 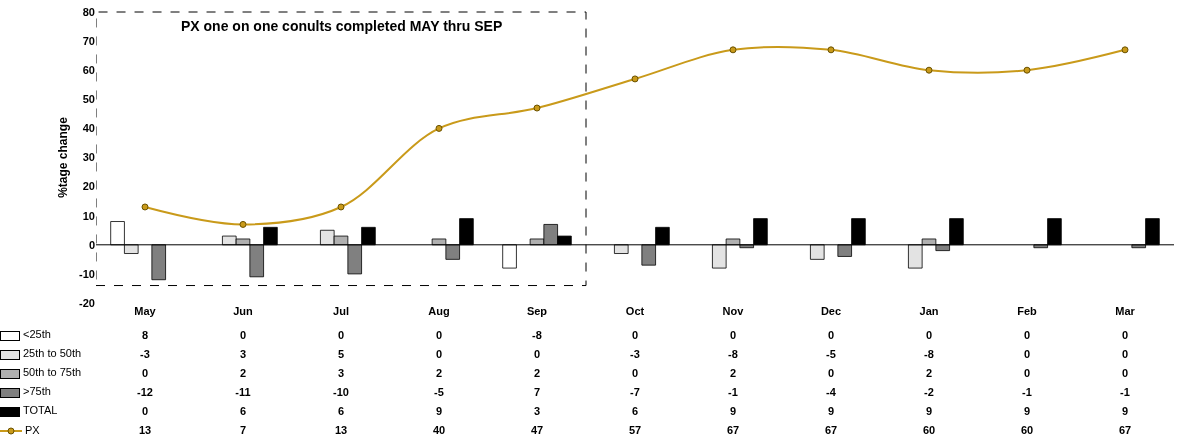 I want to click on y-tick-label: -20, so click(x=87, y=302).